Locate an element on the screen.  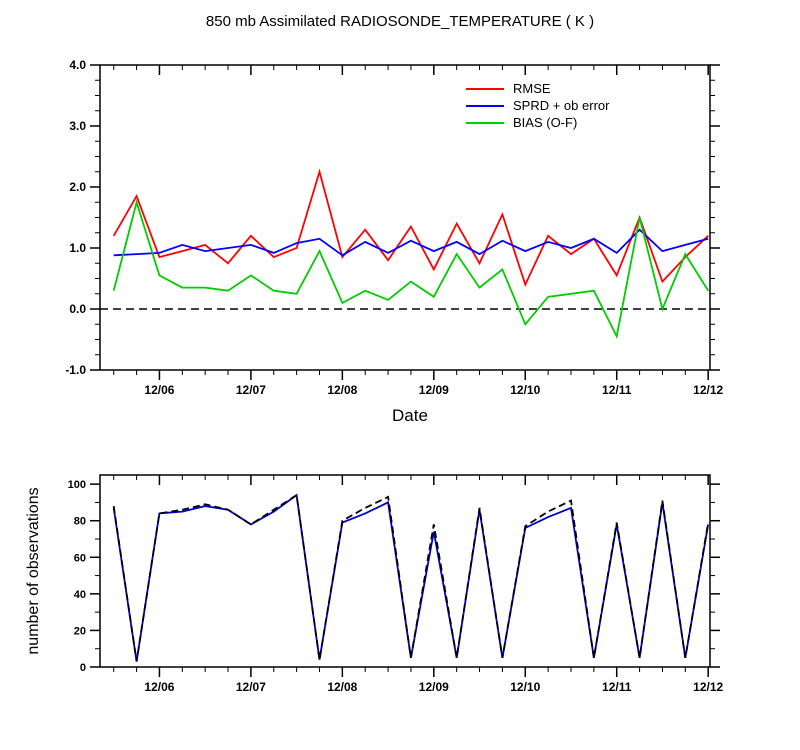
legend-item-sprd: SPRD + ob error is located at coordinates (537, 105).